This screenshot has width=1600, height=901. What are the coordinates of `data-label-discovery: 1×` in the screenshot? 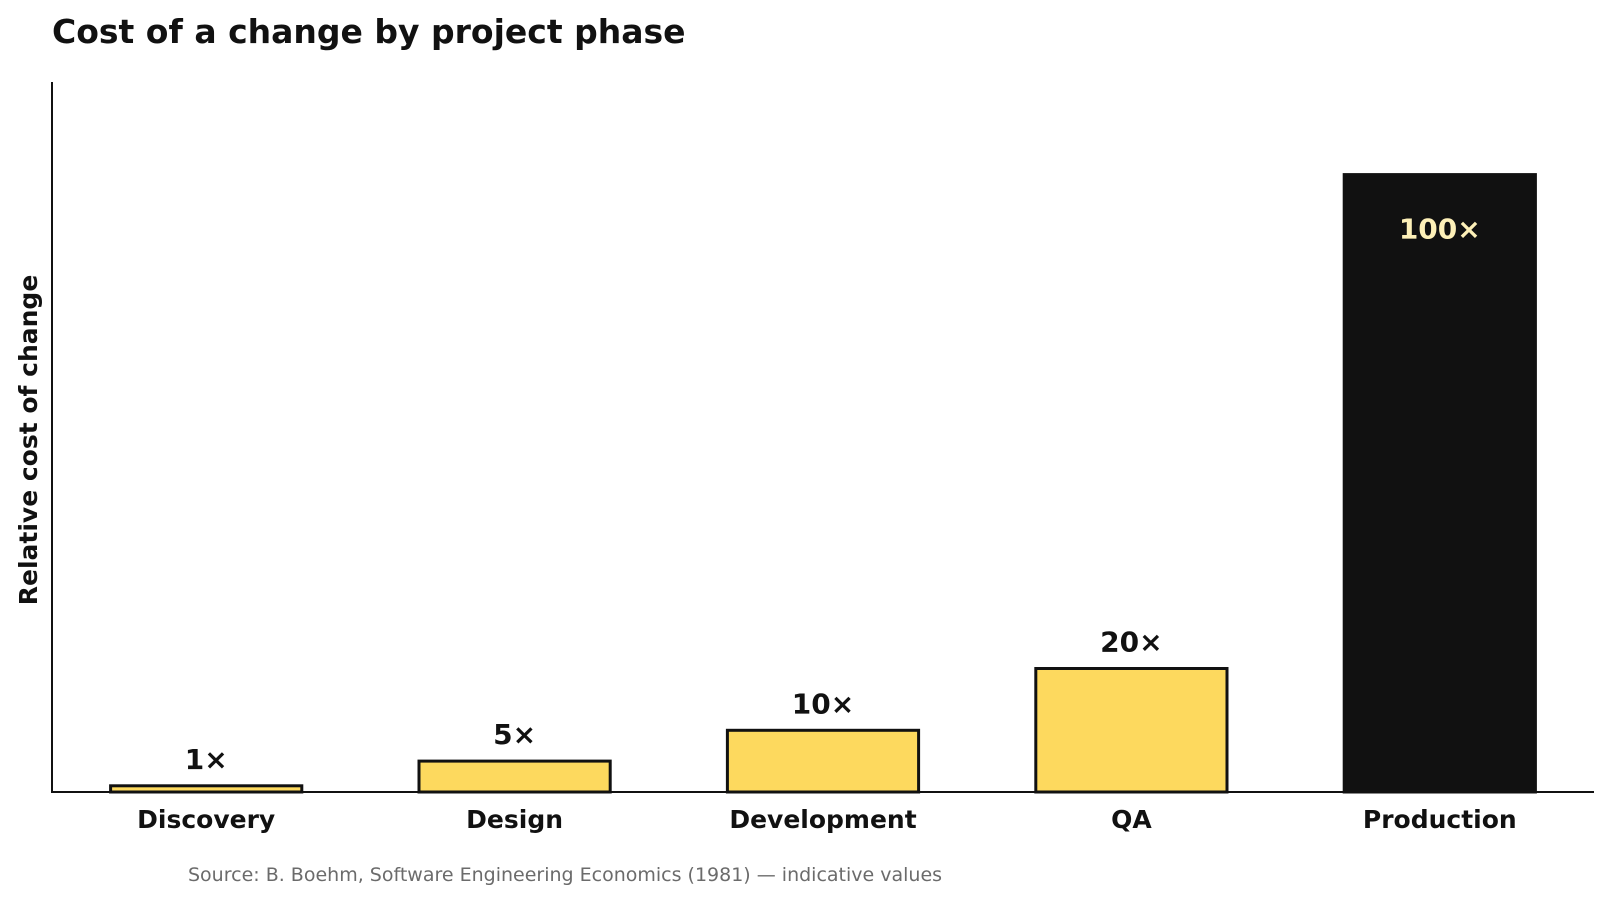 It's located at (206, 759).